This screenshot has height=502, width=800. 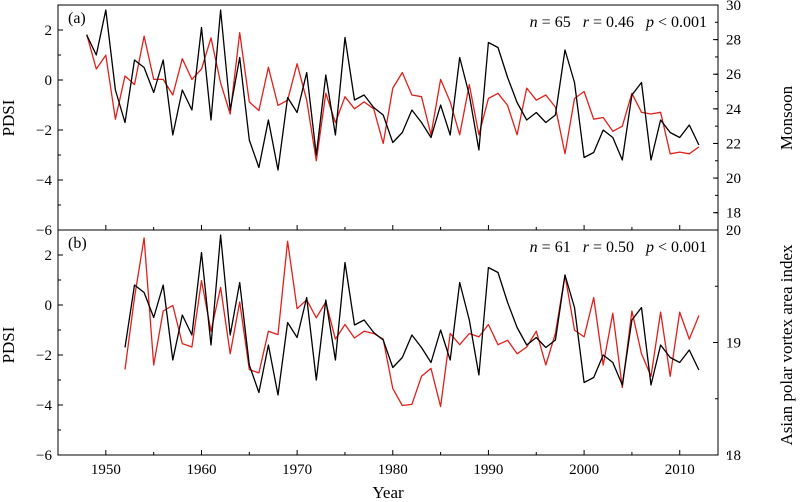 What do you see at coordinates (49, 81) in the screenshot?
I see `panel-a-ytick-left-label: 0` at bounding box center [49, 81].